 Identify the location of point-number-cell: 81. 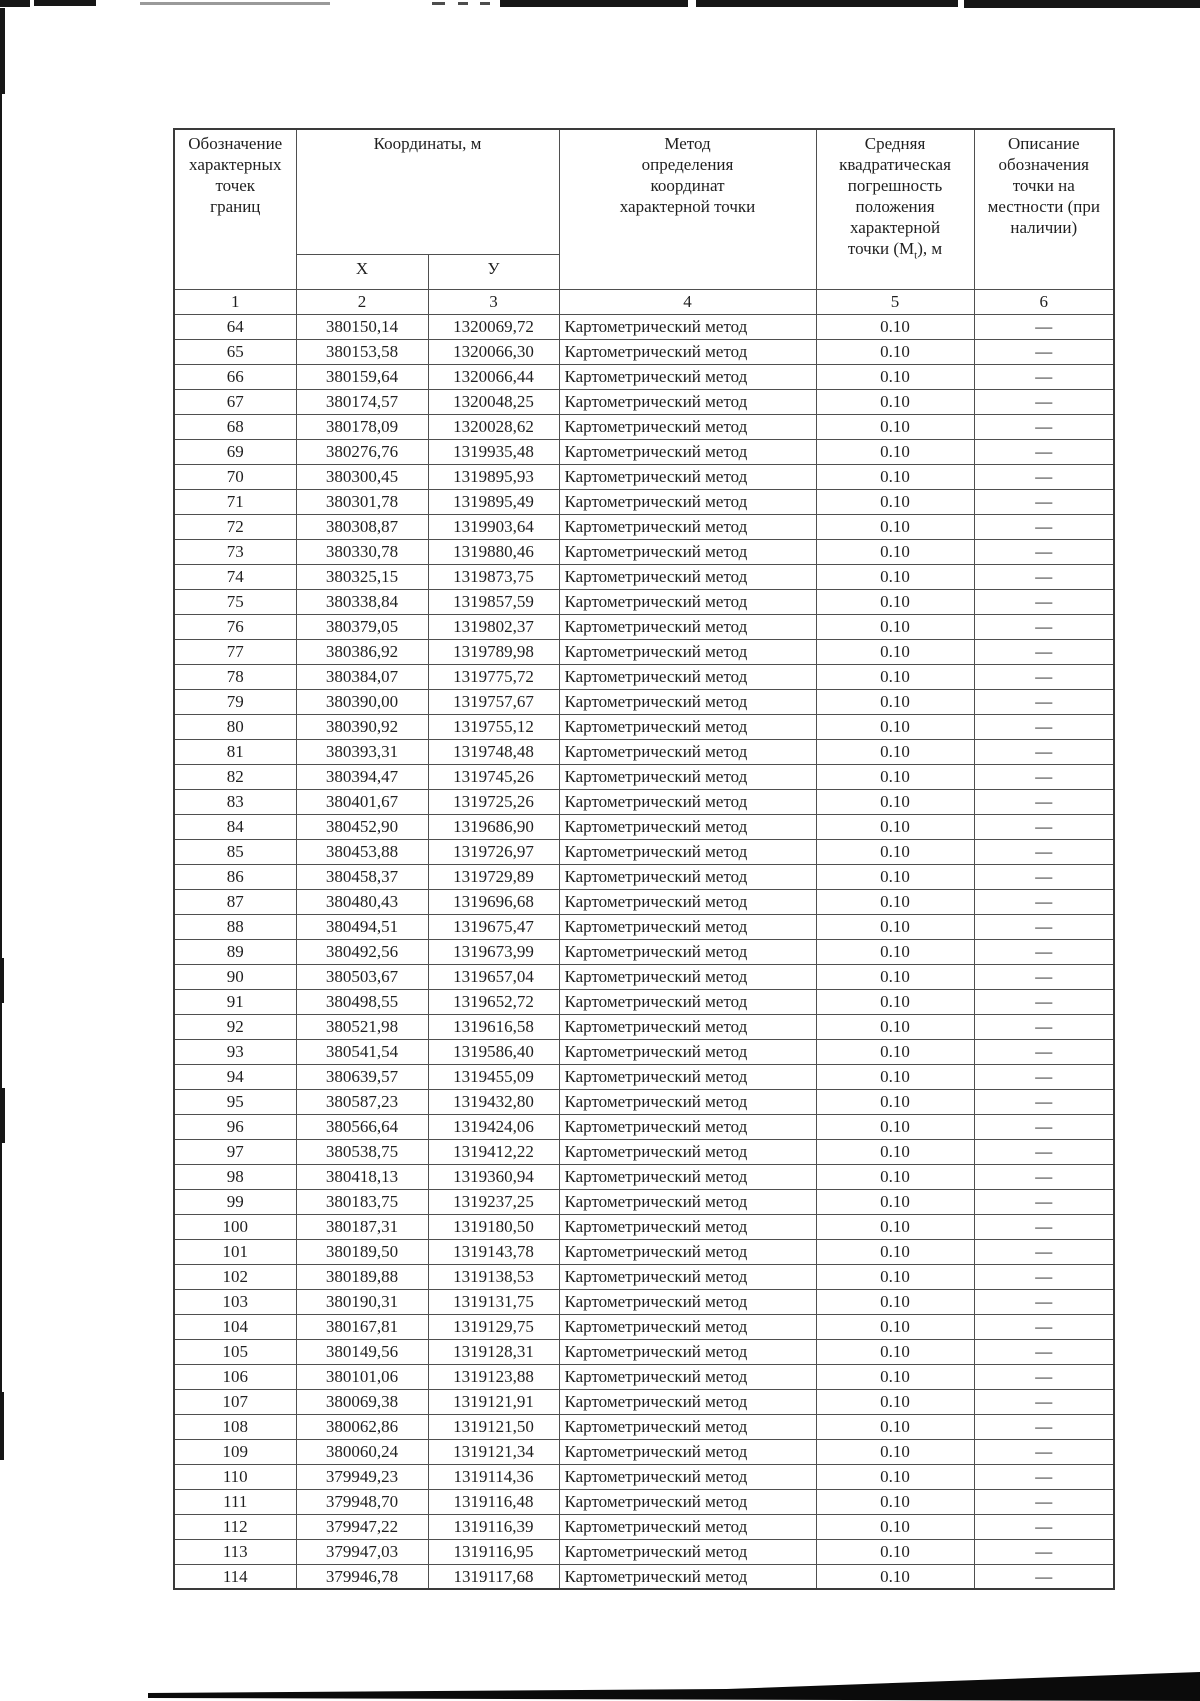
(235, 751).